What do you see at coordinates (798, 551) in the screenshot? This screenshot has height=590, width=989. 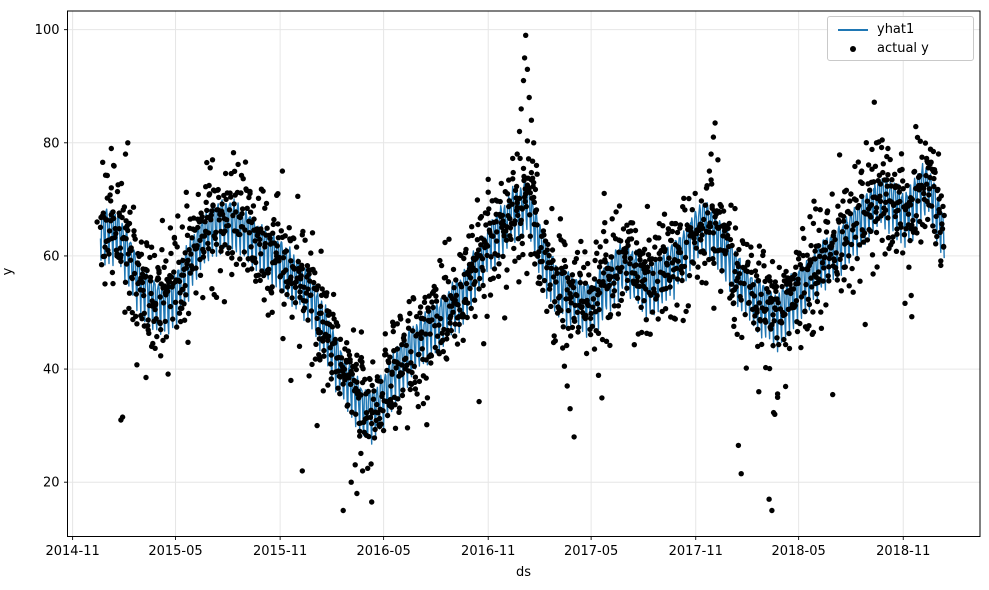 I see `x-tick-label: 2018-05` at bounding box center [798, 551].